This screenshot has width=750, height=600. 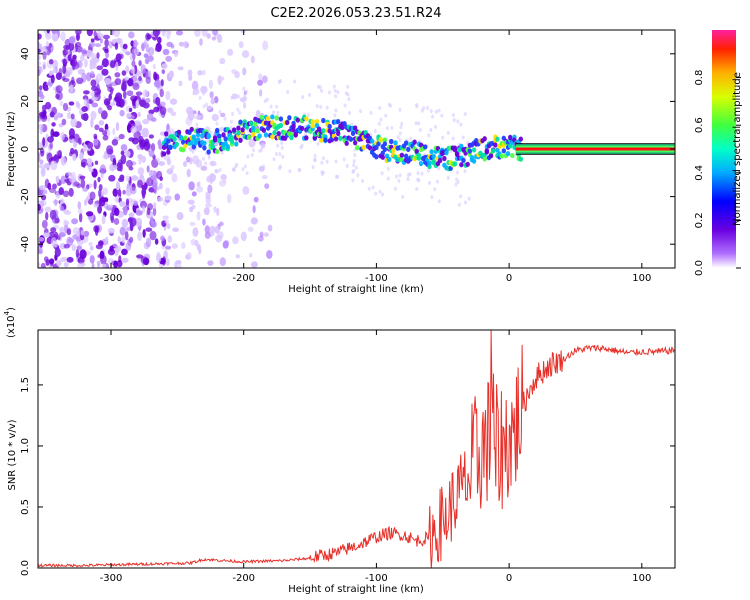 What do you see at coordinates (699, 173) in the screenshot?
I see `colorbar-tick-label: 0.4` at bounding box center [699, 173].